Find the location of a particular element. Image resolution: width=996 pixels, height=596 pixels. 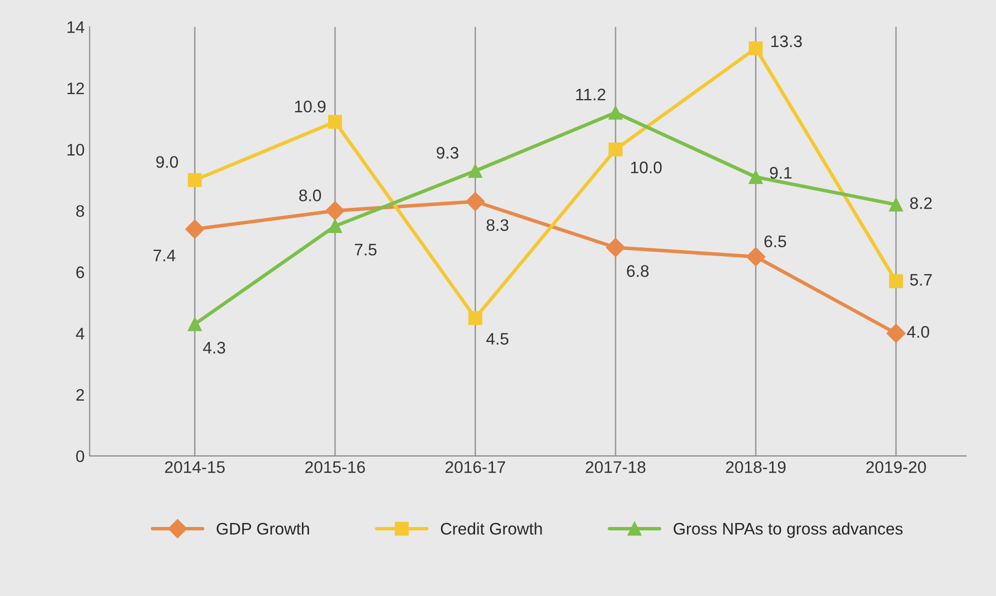

data-label: 9.0 is located at coordinates (167, 162).